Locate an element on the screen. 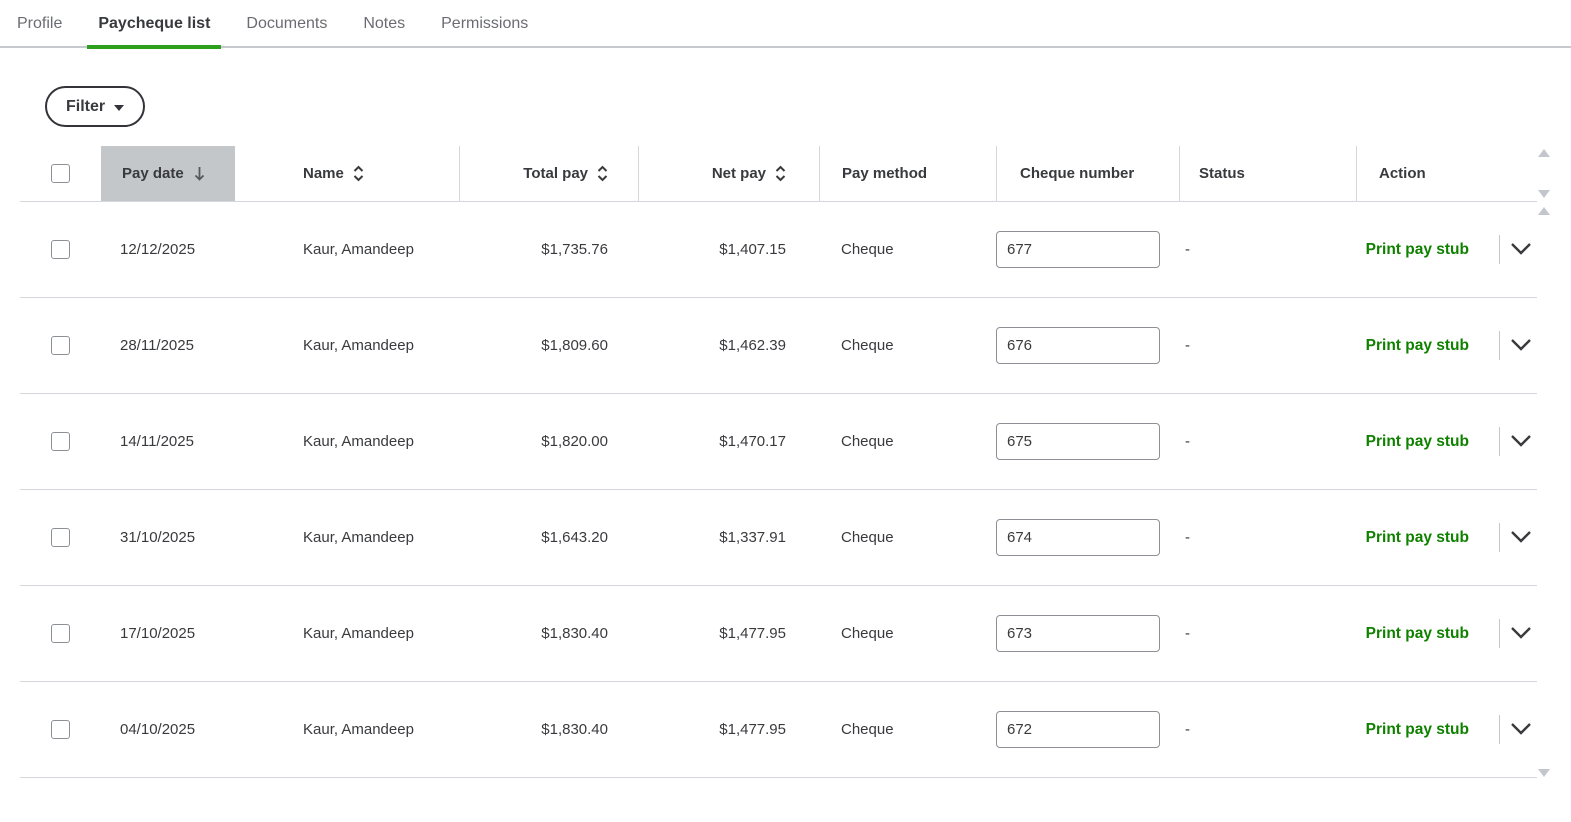 The width and height of the screenshot is (1571, 822). header-pay-date-label: Pay date is located at coordinates (153, 173).